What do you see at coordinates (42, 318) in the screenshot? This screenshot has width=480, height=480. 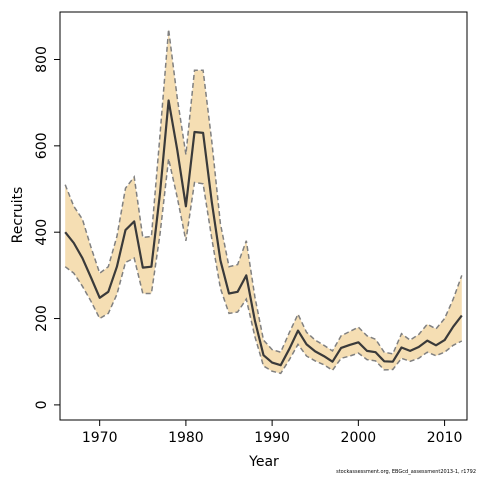 I see `y-tick-label: 200` at bounding box center [42, 318].